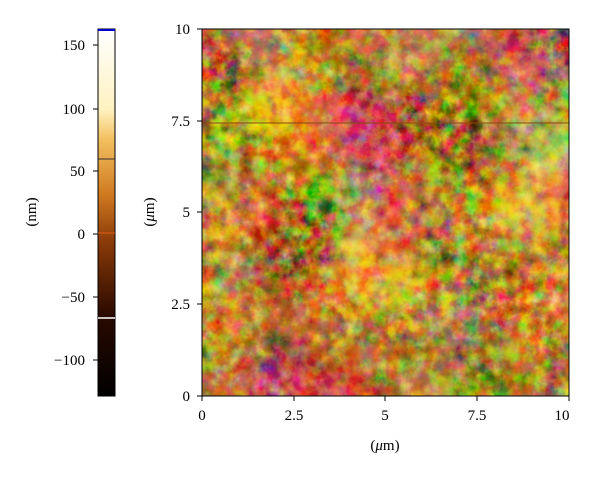 The width and height of the screenshot is (600, 480). I want to click on colorbar-ticks, so click(95, 202).